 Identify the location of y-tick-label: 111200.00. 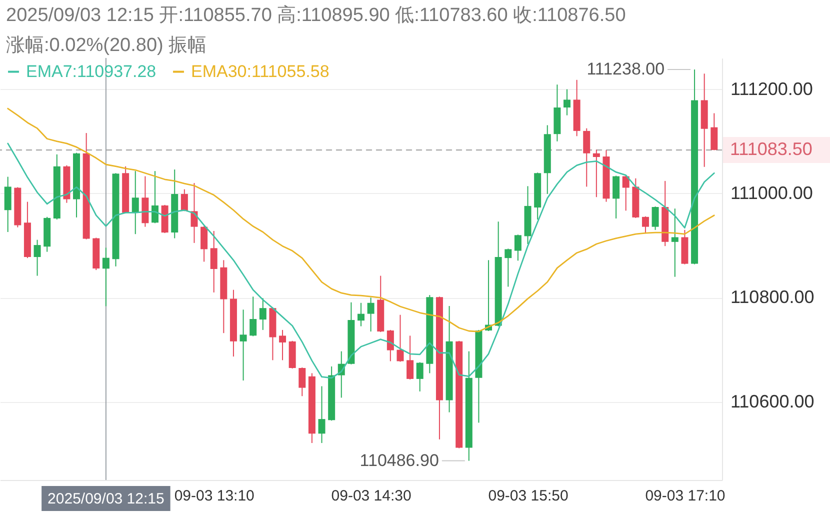
(771, 88).